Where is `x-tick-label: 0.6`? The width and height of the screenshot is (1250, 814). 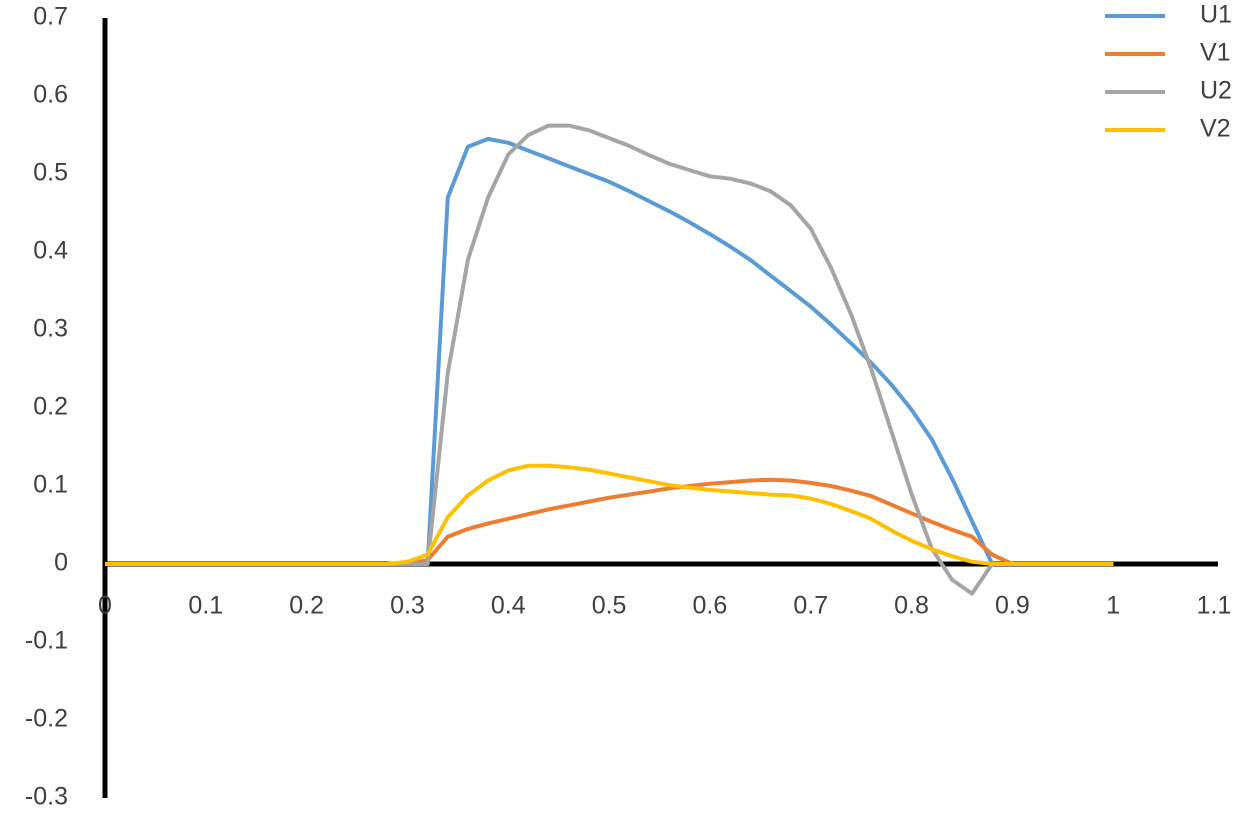
x-tick-label: 0.6 is located at coordinates (710, 606).